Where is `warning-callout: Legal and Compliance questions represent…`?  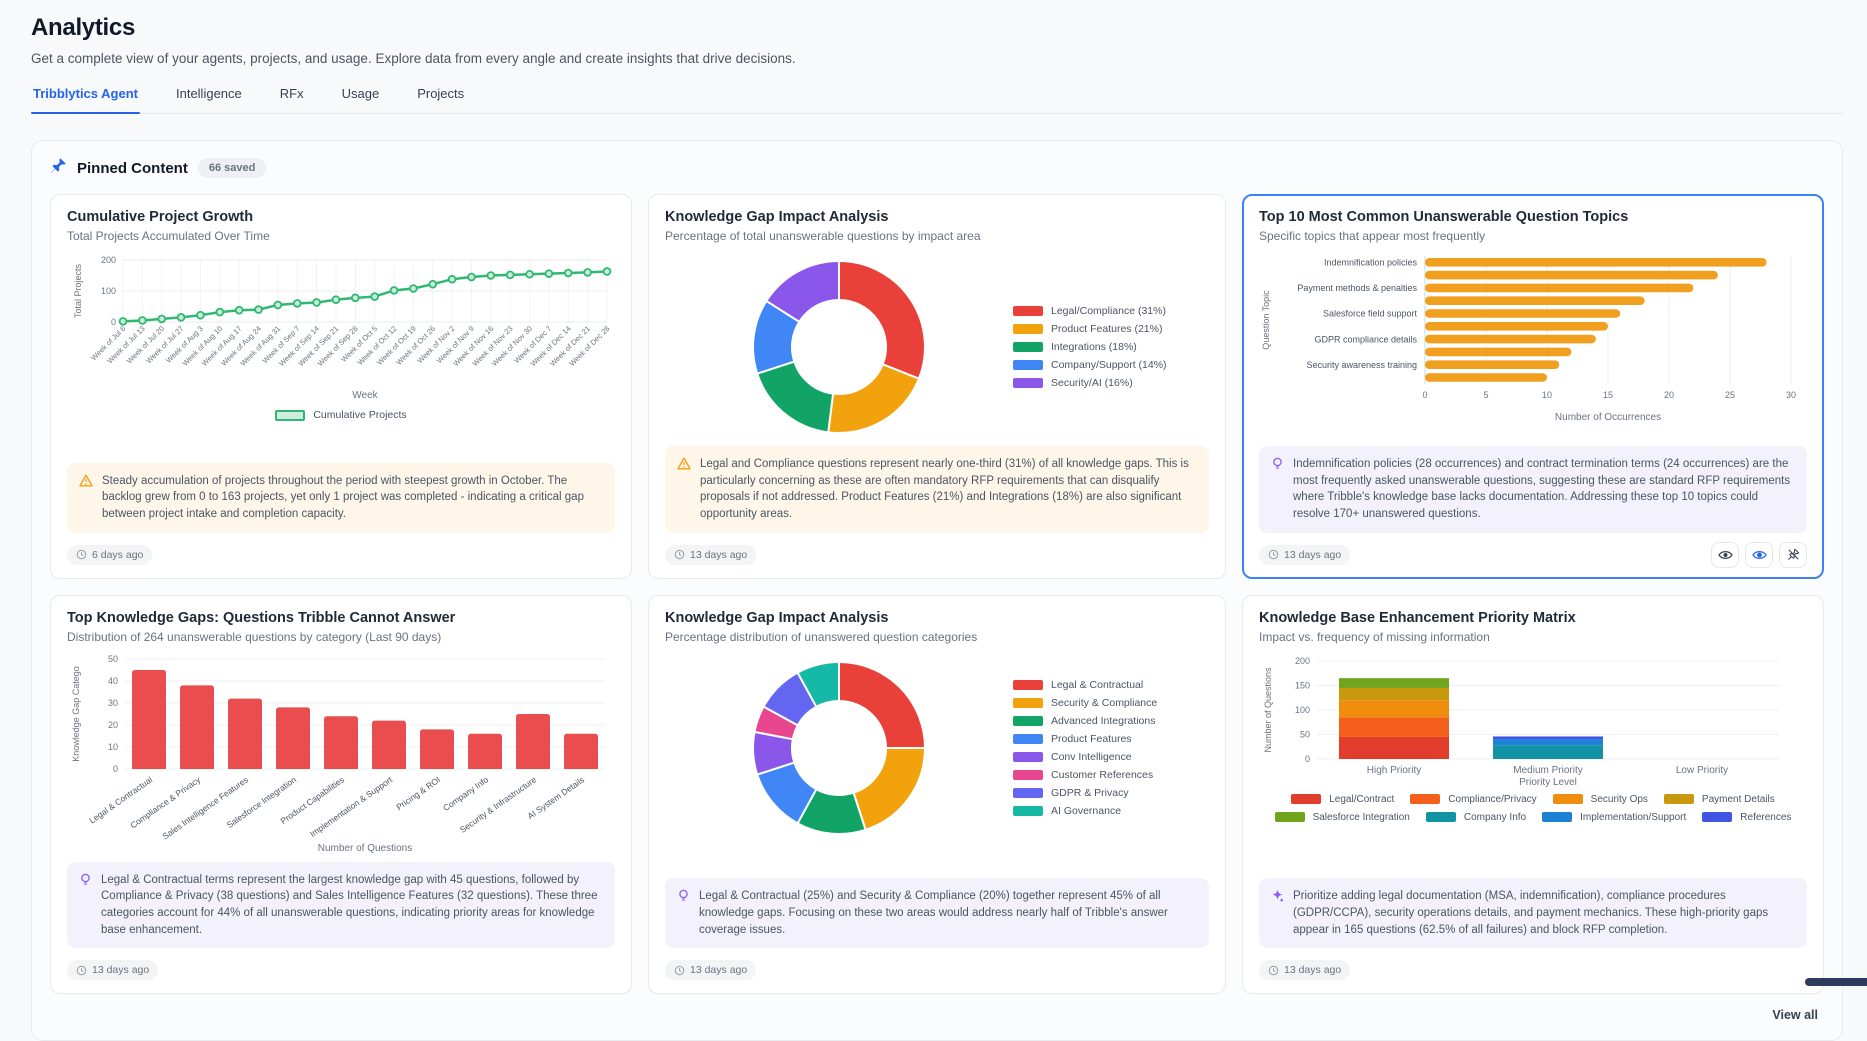
warning-callout: Legal and Compliance questions represent… is located at coordinates (937, 489).